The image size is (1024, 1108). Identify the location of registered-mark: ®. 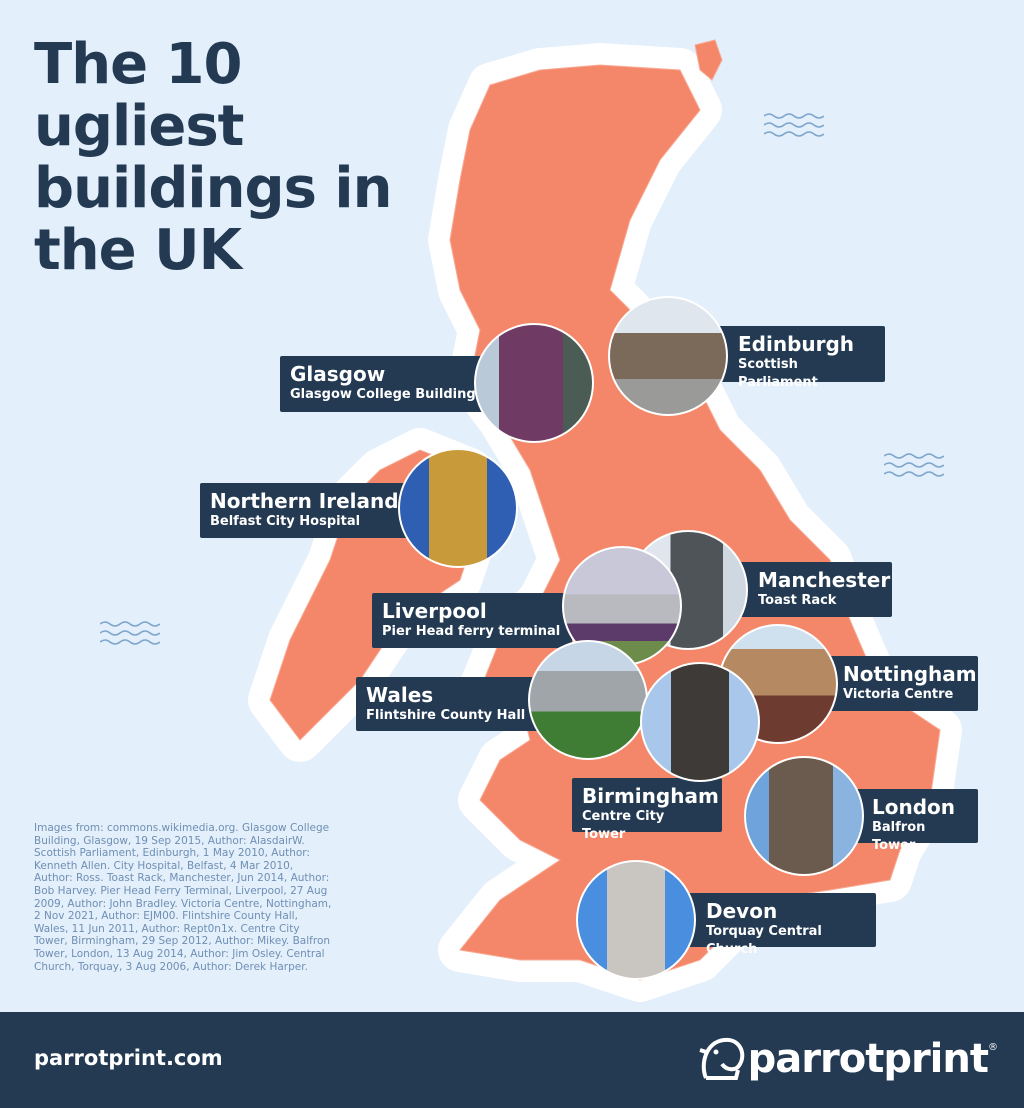
(993, 1047).